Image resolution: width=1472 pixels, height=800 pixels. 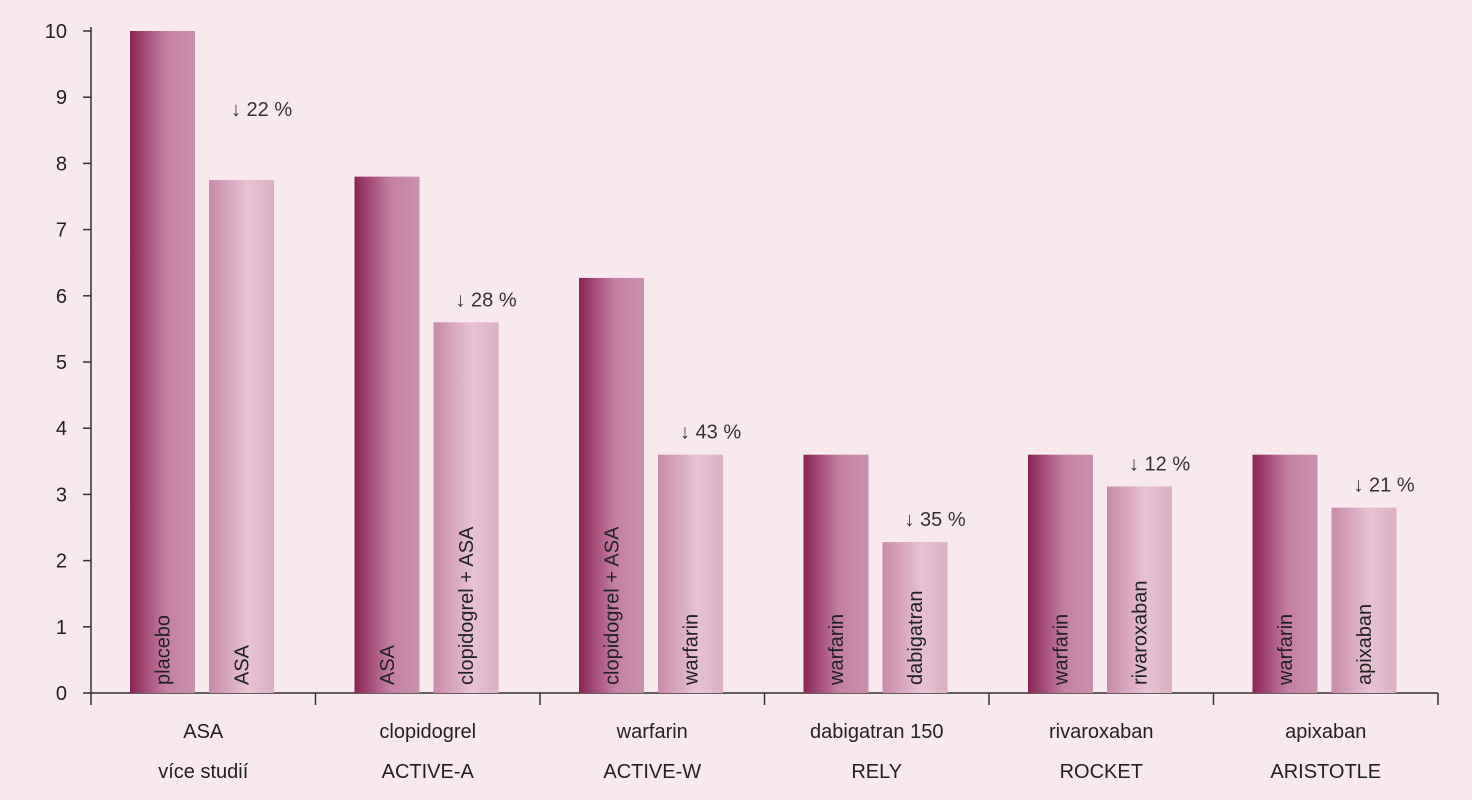 I want to click on bar-label: placebo, so click(x=164, y=650).